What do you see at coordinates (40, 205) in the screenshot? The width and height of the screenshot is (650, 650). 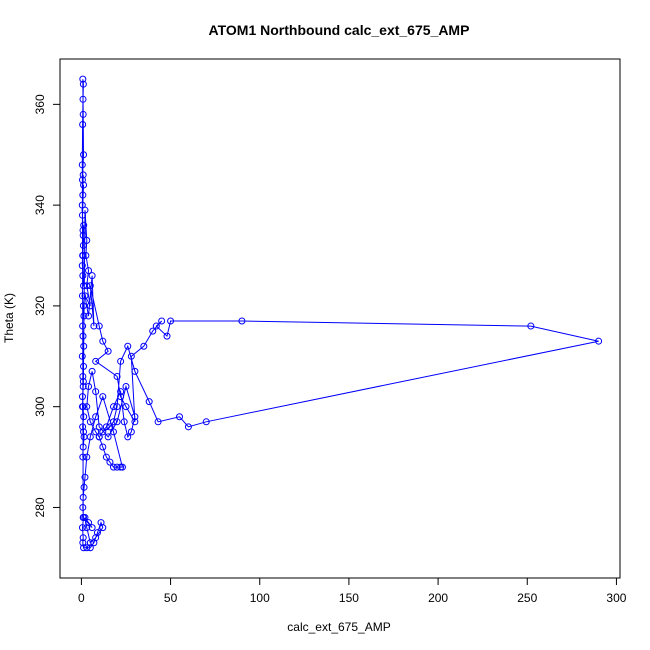 I see `y-tick-label: 340` at bounding box center [40, 205].